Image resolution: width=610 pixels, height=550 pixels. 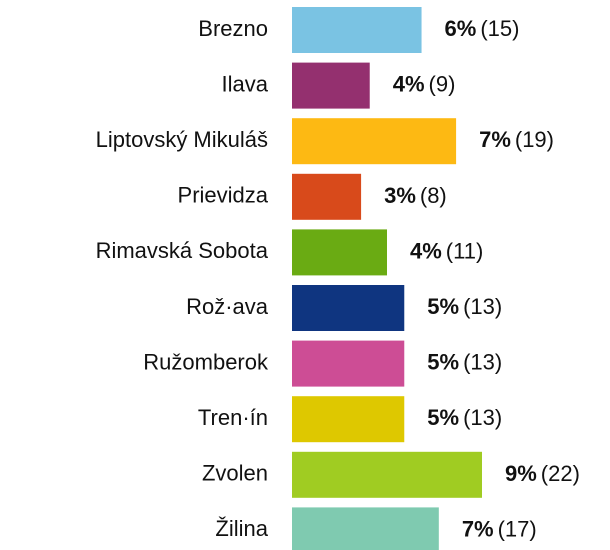 I want to click on count-label: (15), so click(x=499, y=28).